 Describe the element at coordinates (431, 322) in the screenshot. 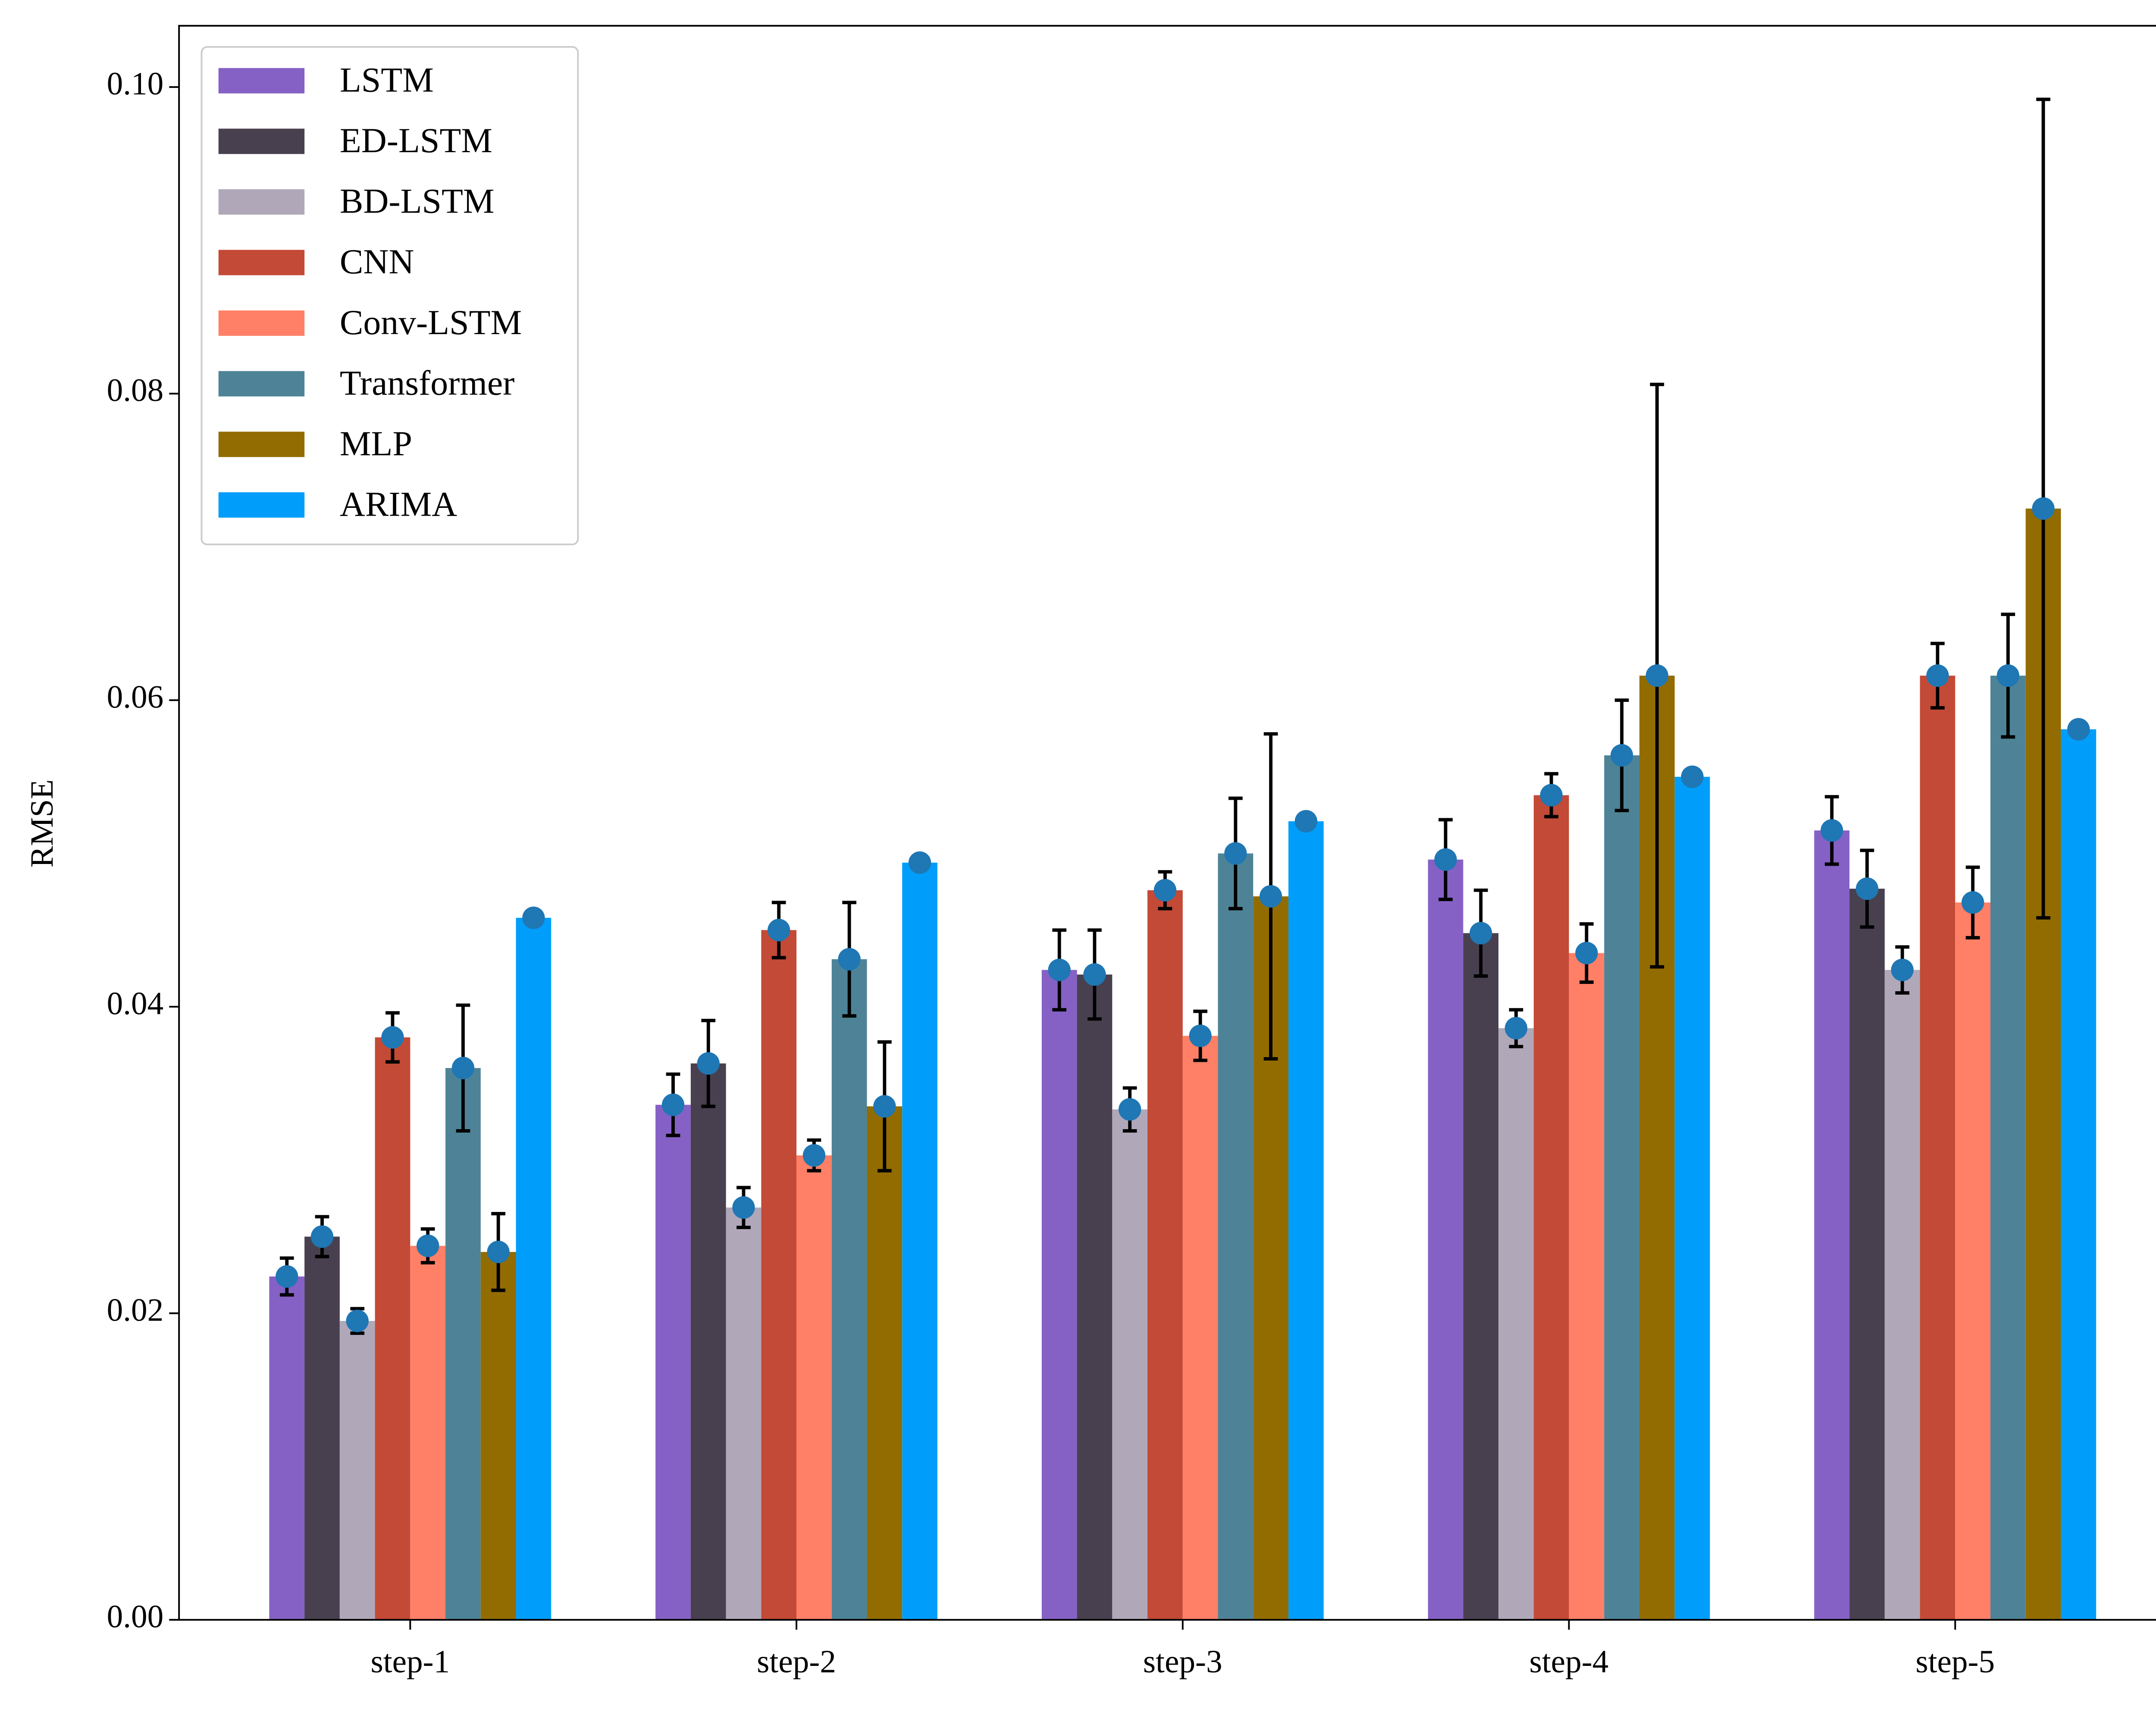

I see `legend-label: Conv-LSTM` at that location.